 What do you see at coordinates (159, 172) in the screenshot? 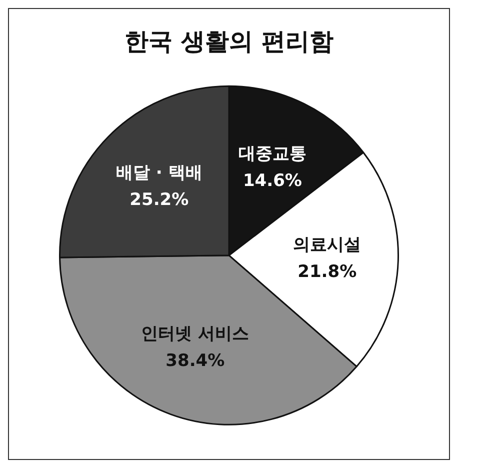
I see `slice-label: 배달 · 택배` at bounding box center [159, 172].